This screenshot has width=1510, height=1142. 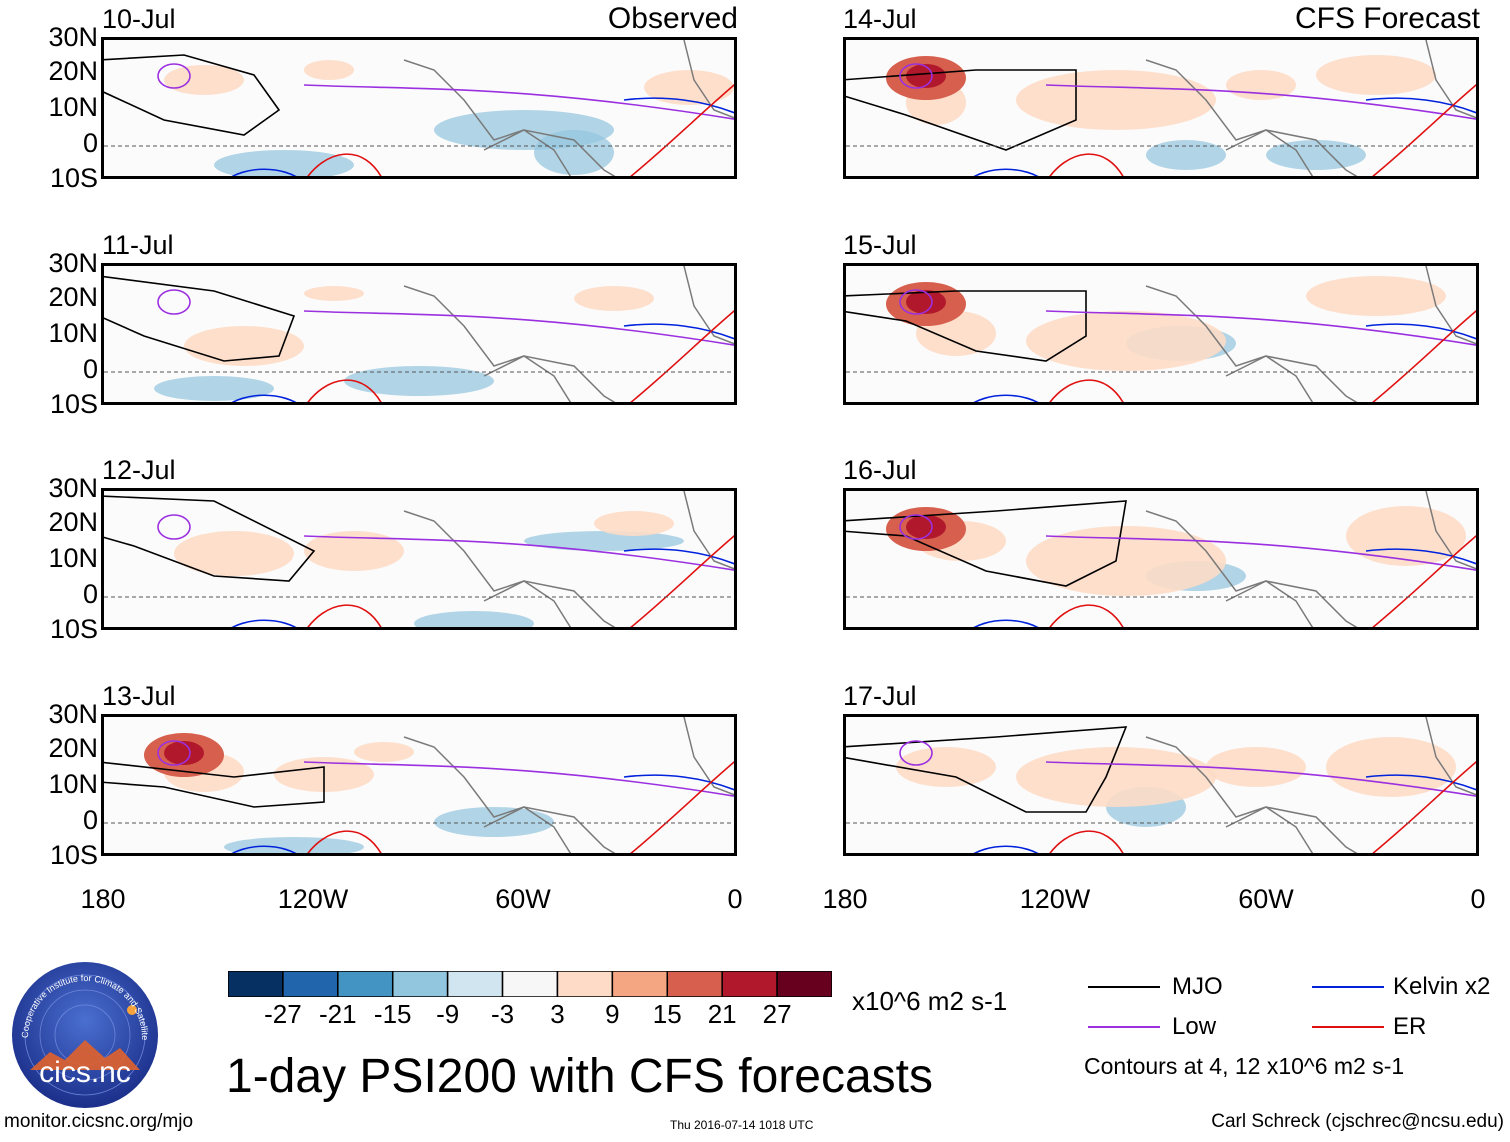 I want to click on colorbar-tick-label: 21, so click(x=722, y=1014).